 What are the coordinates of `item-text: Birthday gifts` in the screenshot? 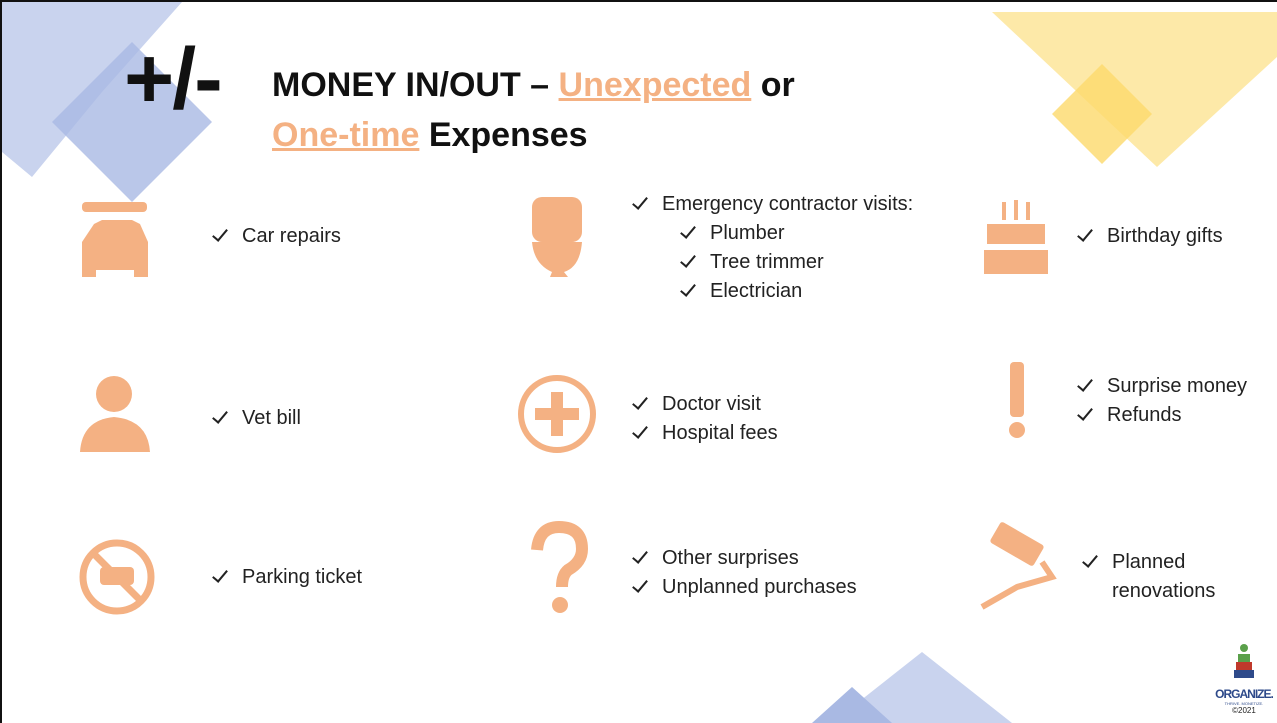 It's located at (1165, 236).